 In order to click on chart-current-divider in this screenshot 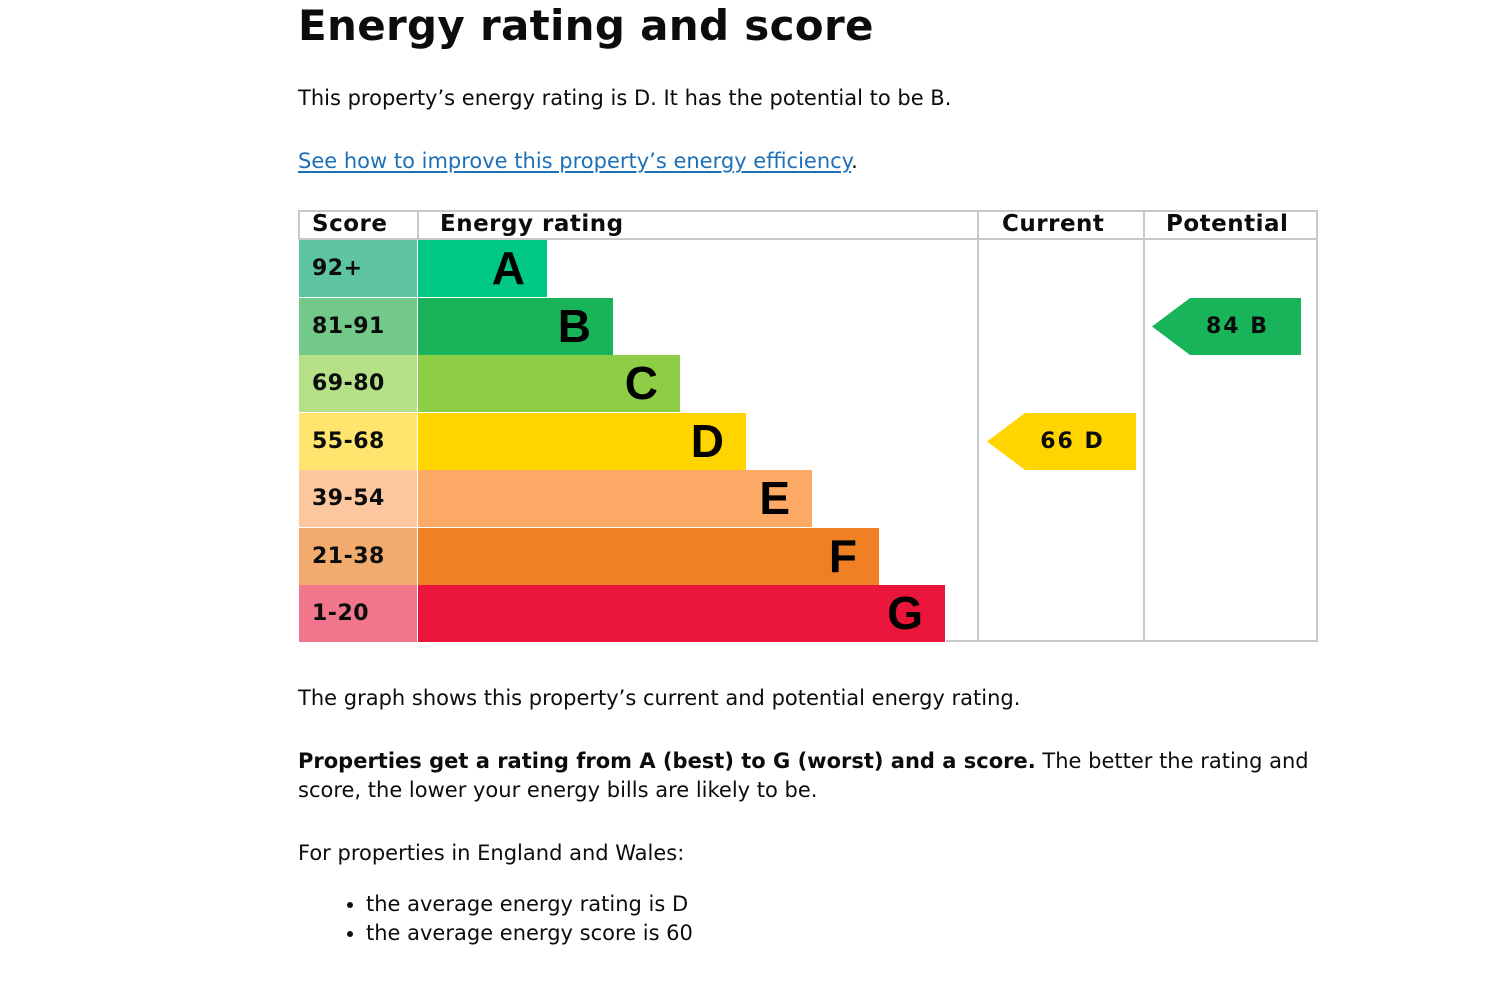, I will do `click(978, 426)`.